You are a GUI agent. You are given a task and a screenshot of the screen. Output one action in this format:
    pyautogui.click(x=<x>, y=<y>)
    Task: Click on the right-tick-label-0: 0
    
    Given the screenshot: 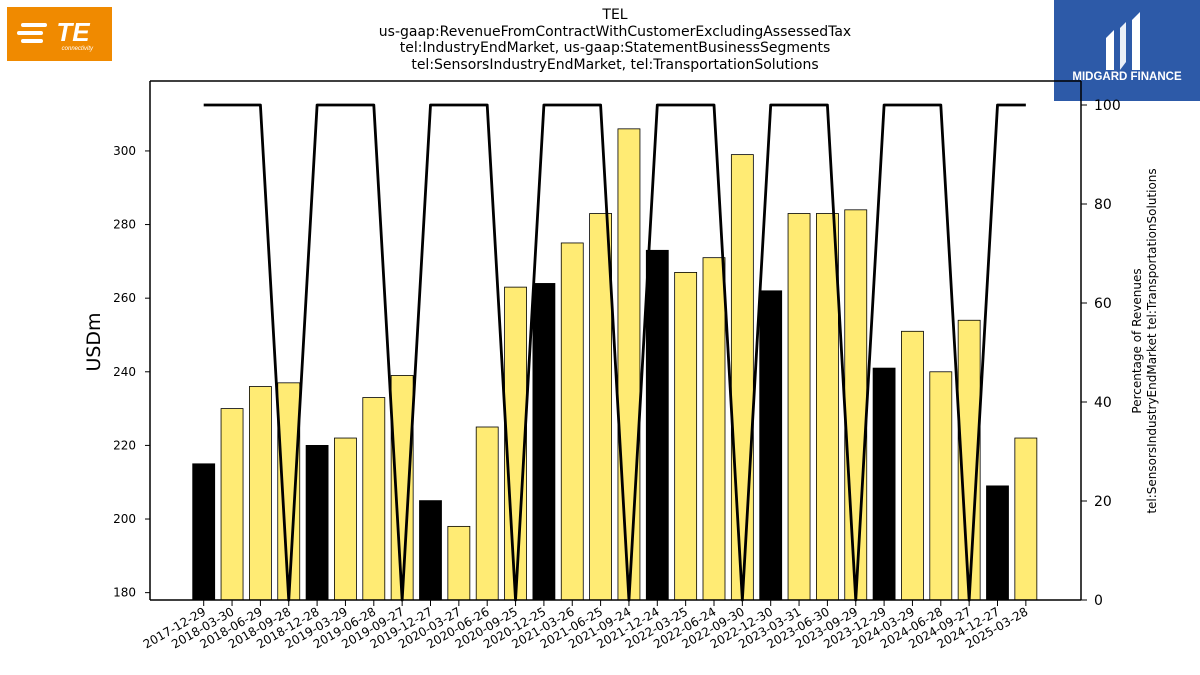 What is the action you would take?
    pyautogui.click(x=1098, y=601)
    